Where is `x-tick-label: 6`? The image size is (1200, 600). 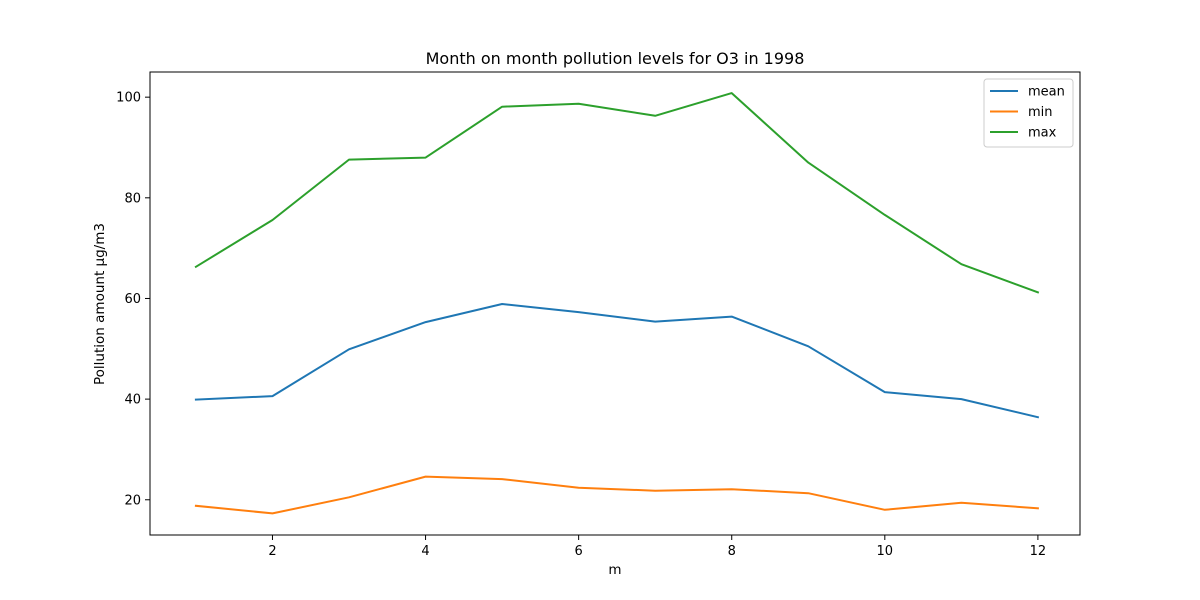
x-tick-label: 6 is located at coordinates (579, 551).